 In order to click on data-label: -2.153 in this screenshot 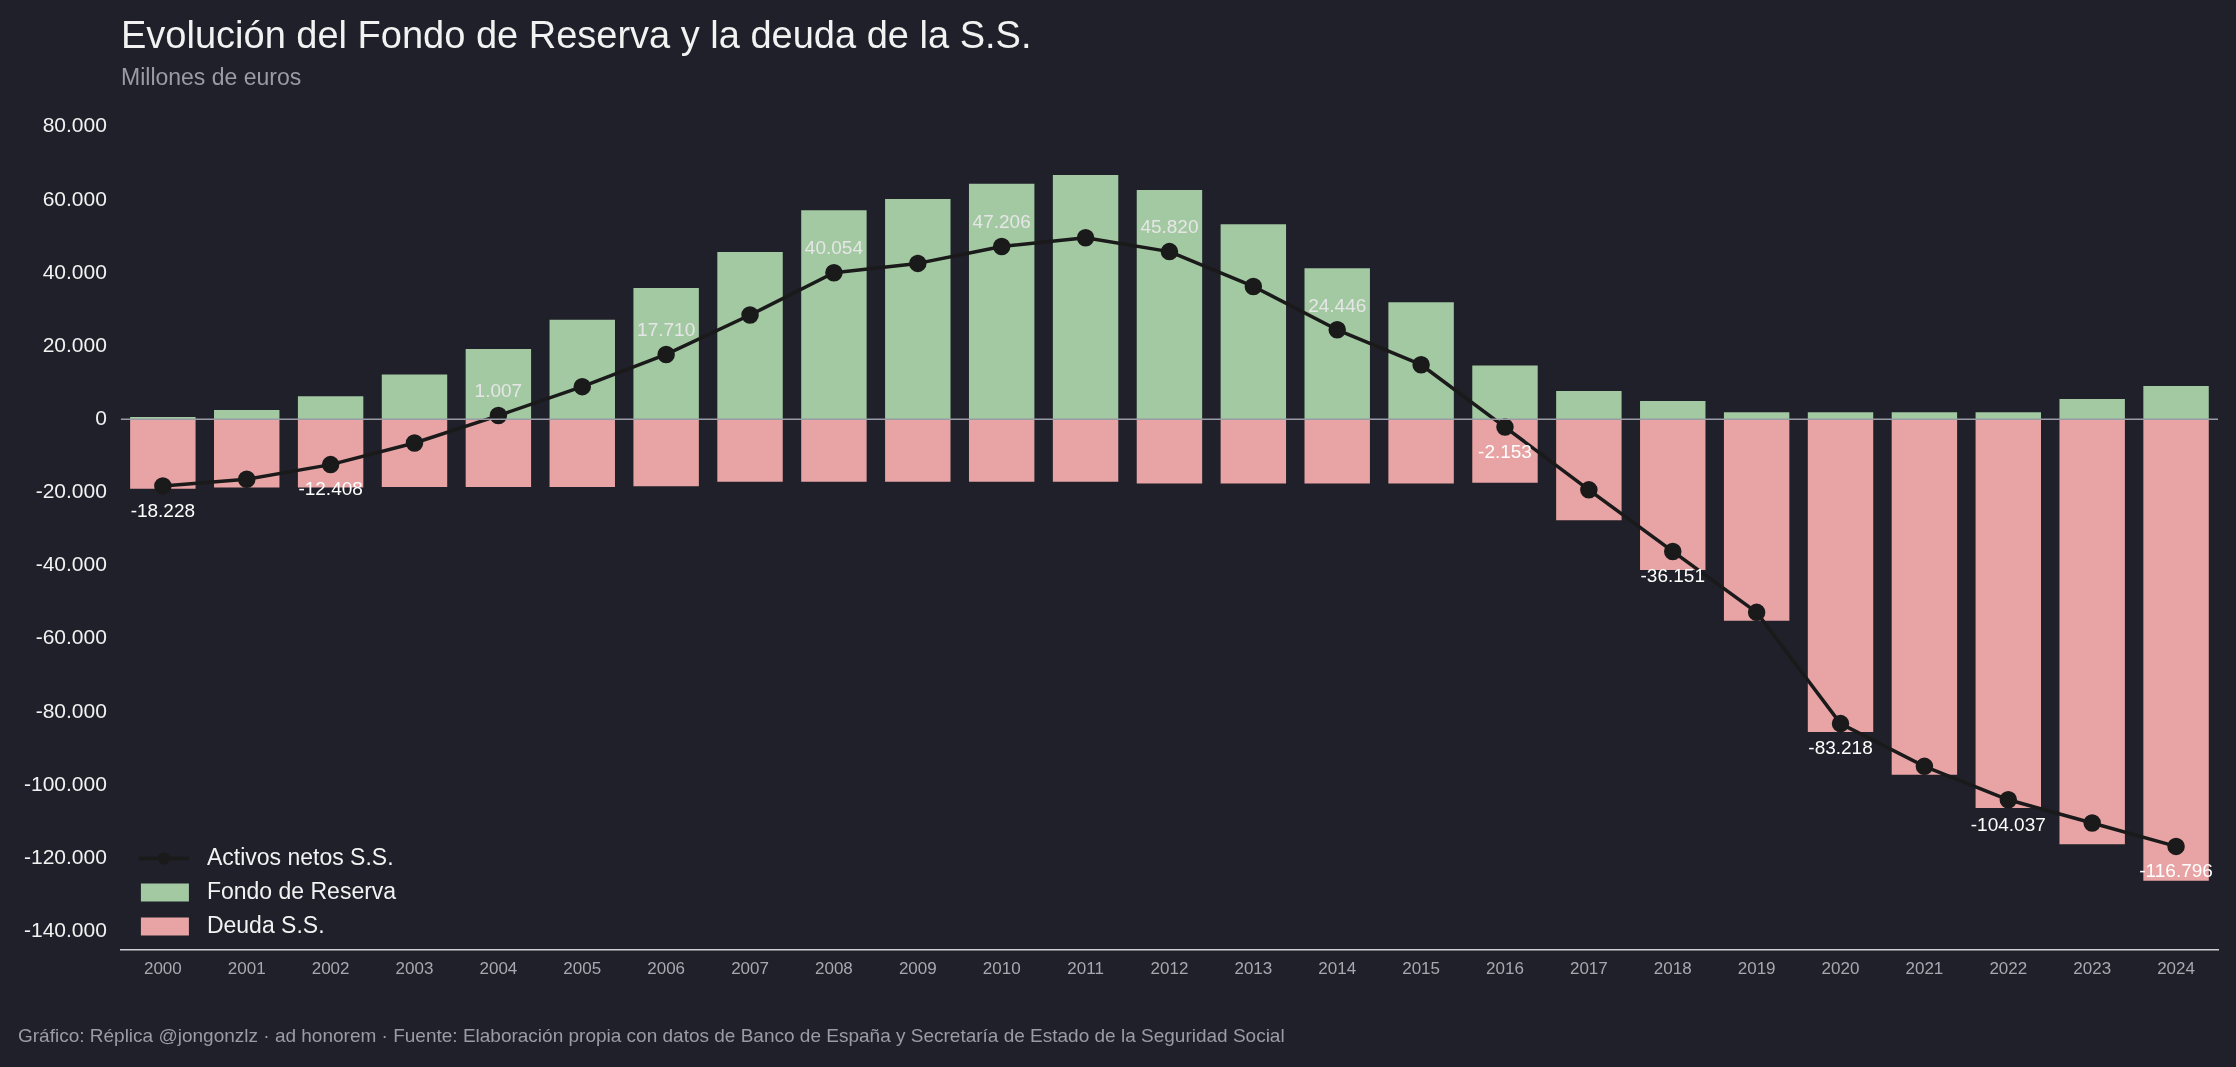, I will do `click(1505, 451)`.